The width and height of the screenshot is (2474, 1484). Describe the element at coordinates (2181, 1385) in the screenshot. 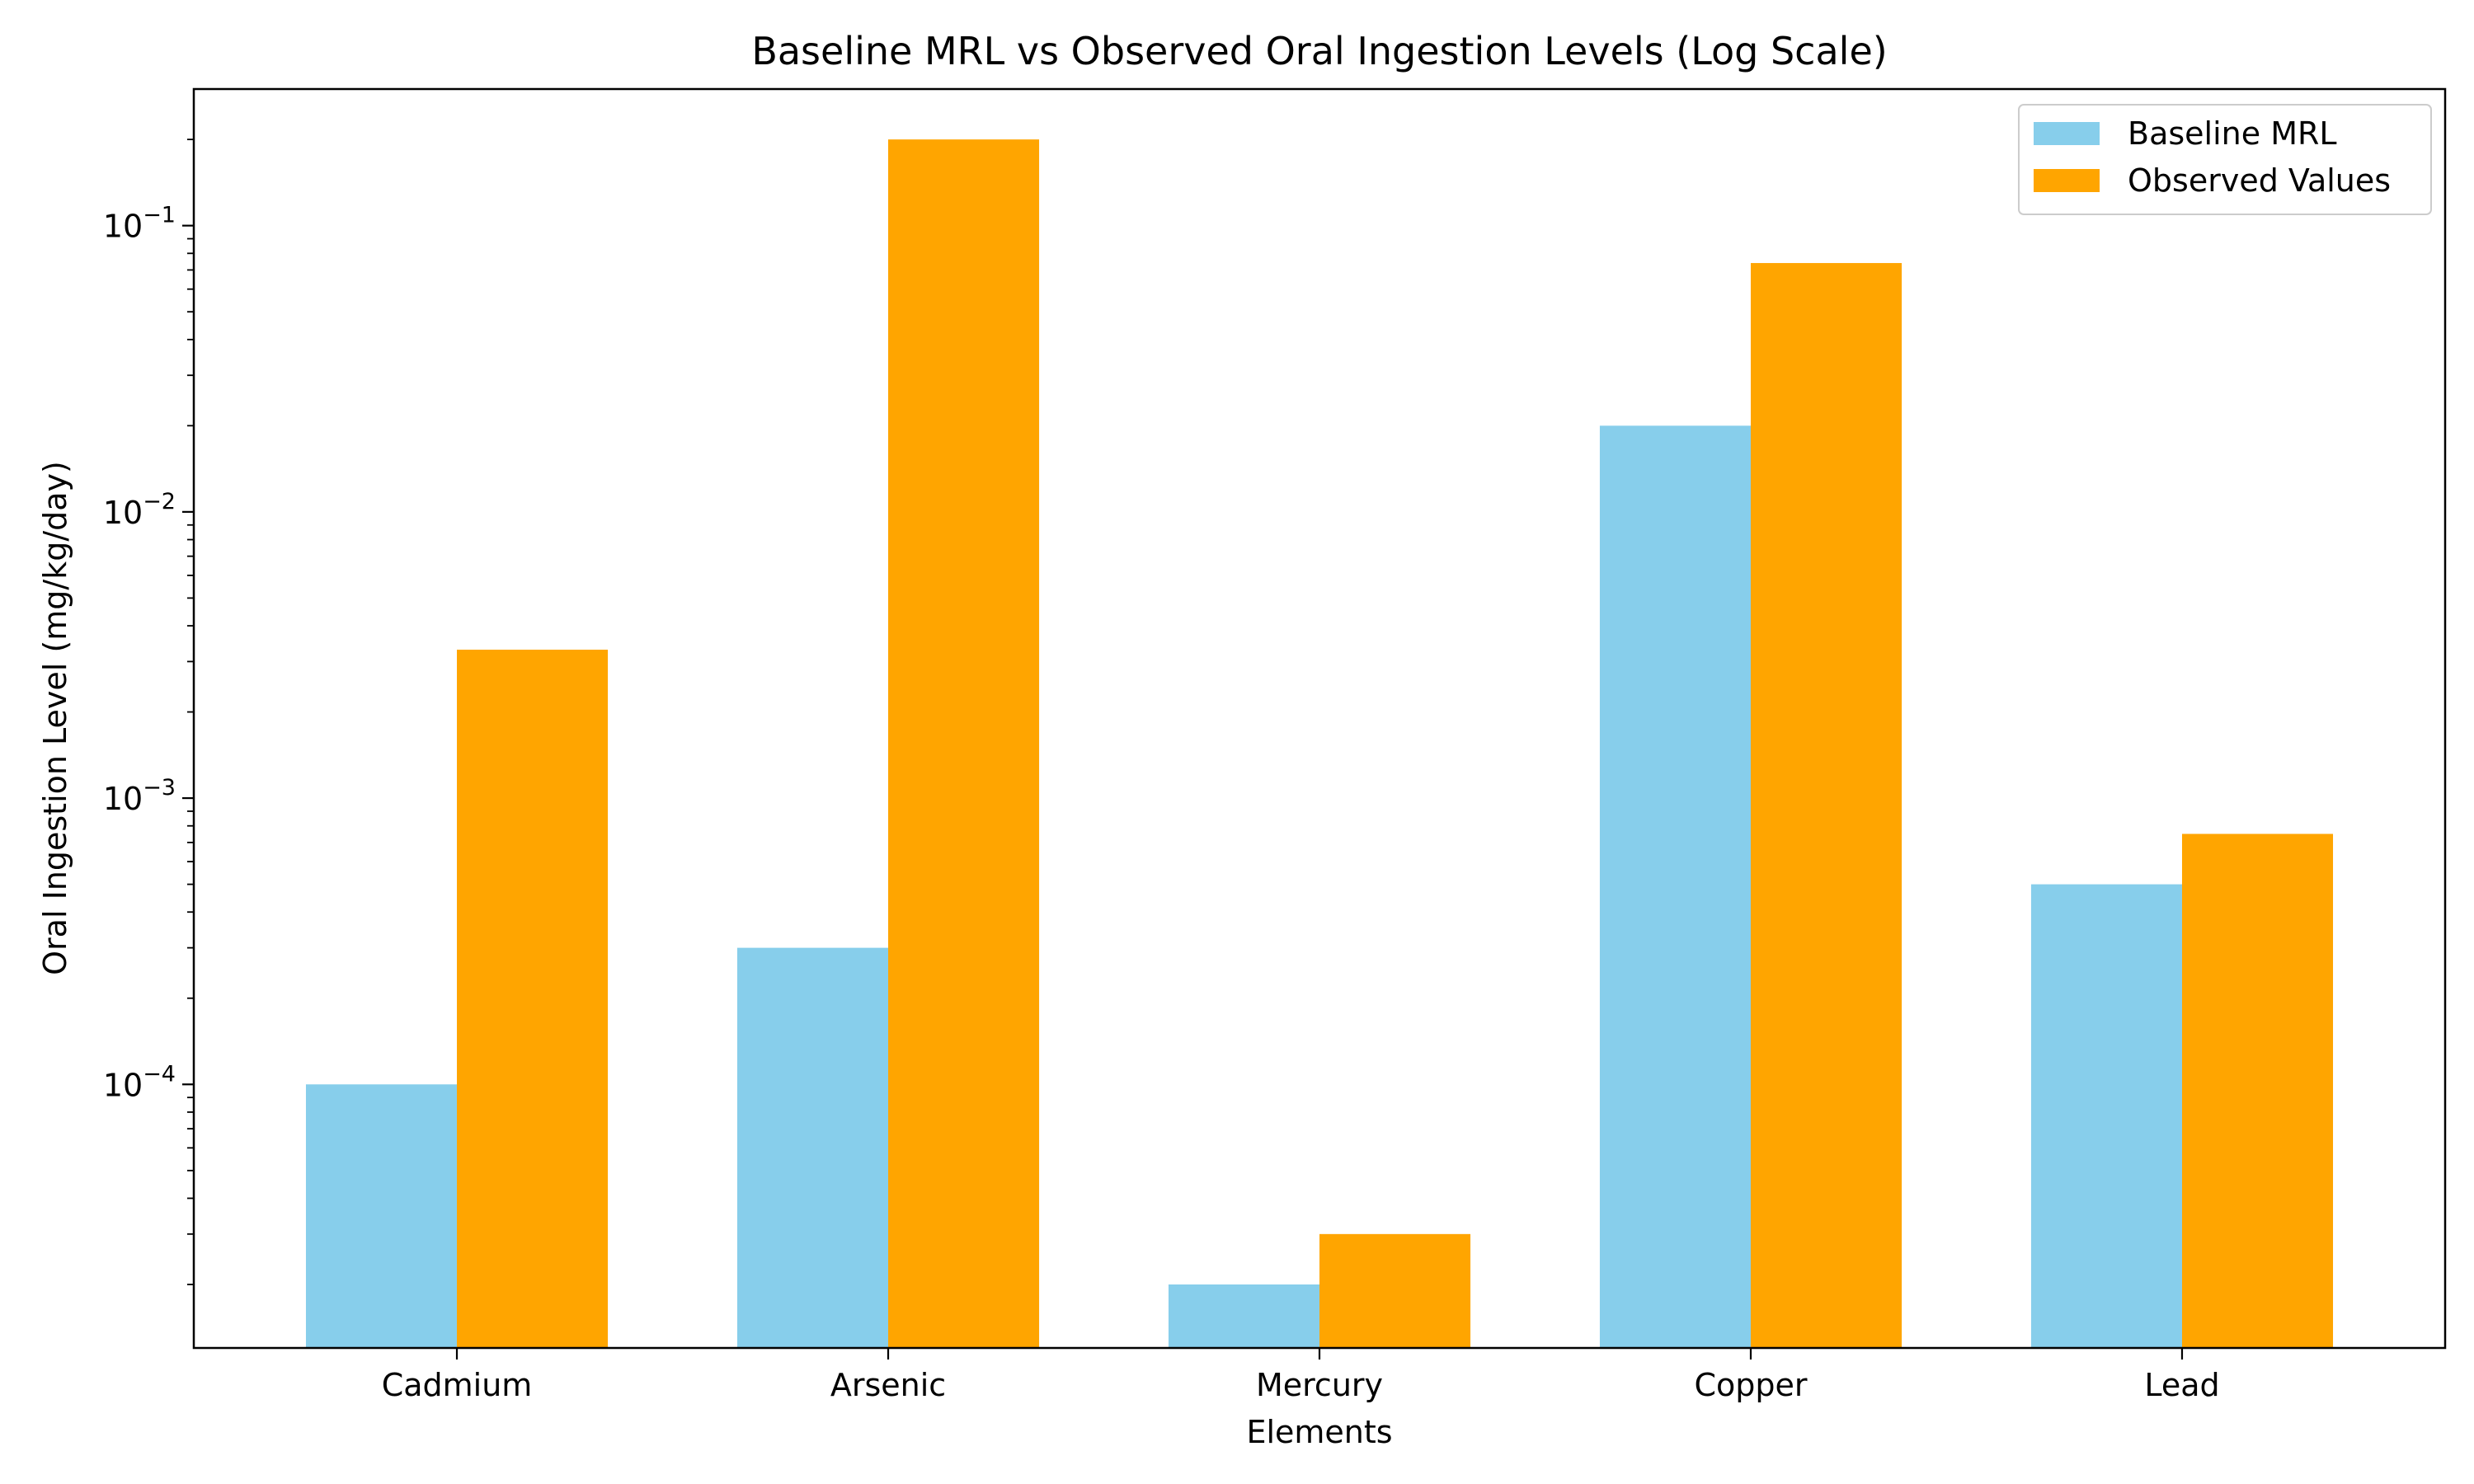

I see `x-tick-label-lead: Lead` at that location.